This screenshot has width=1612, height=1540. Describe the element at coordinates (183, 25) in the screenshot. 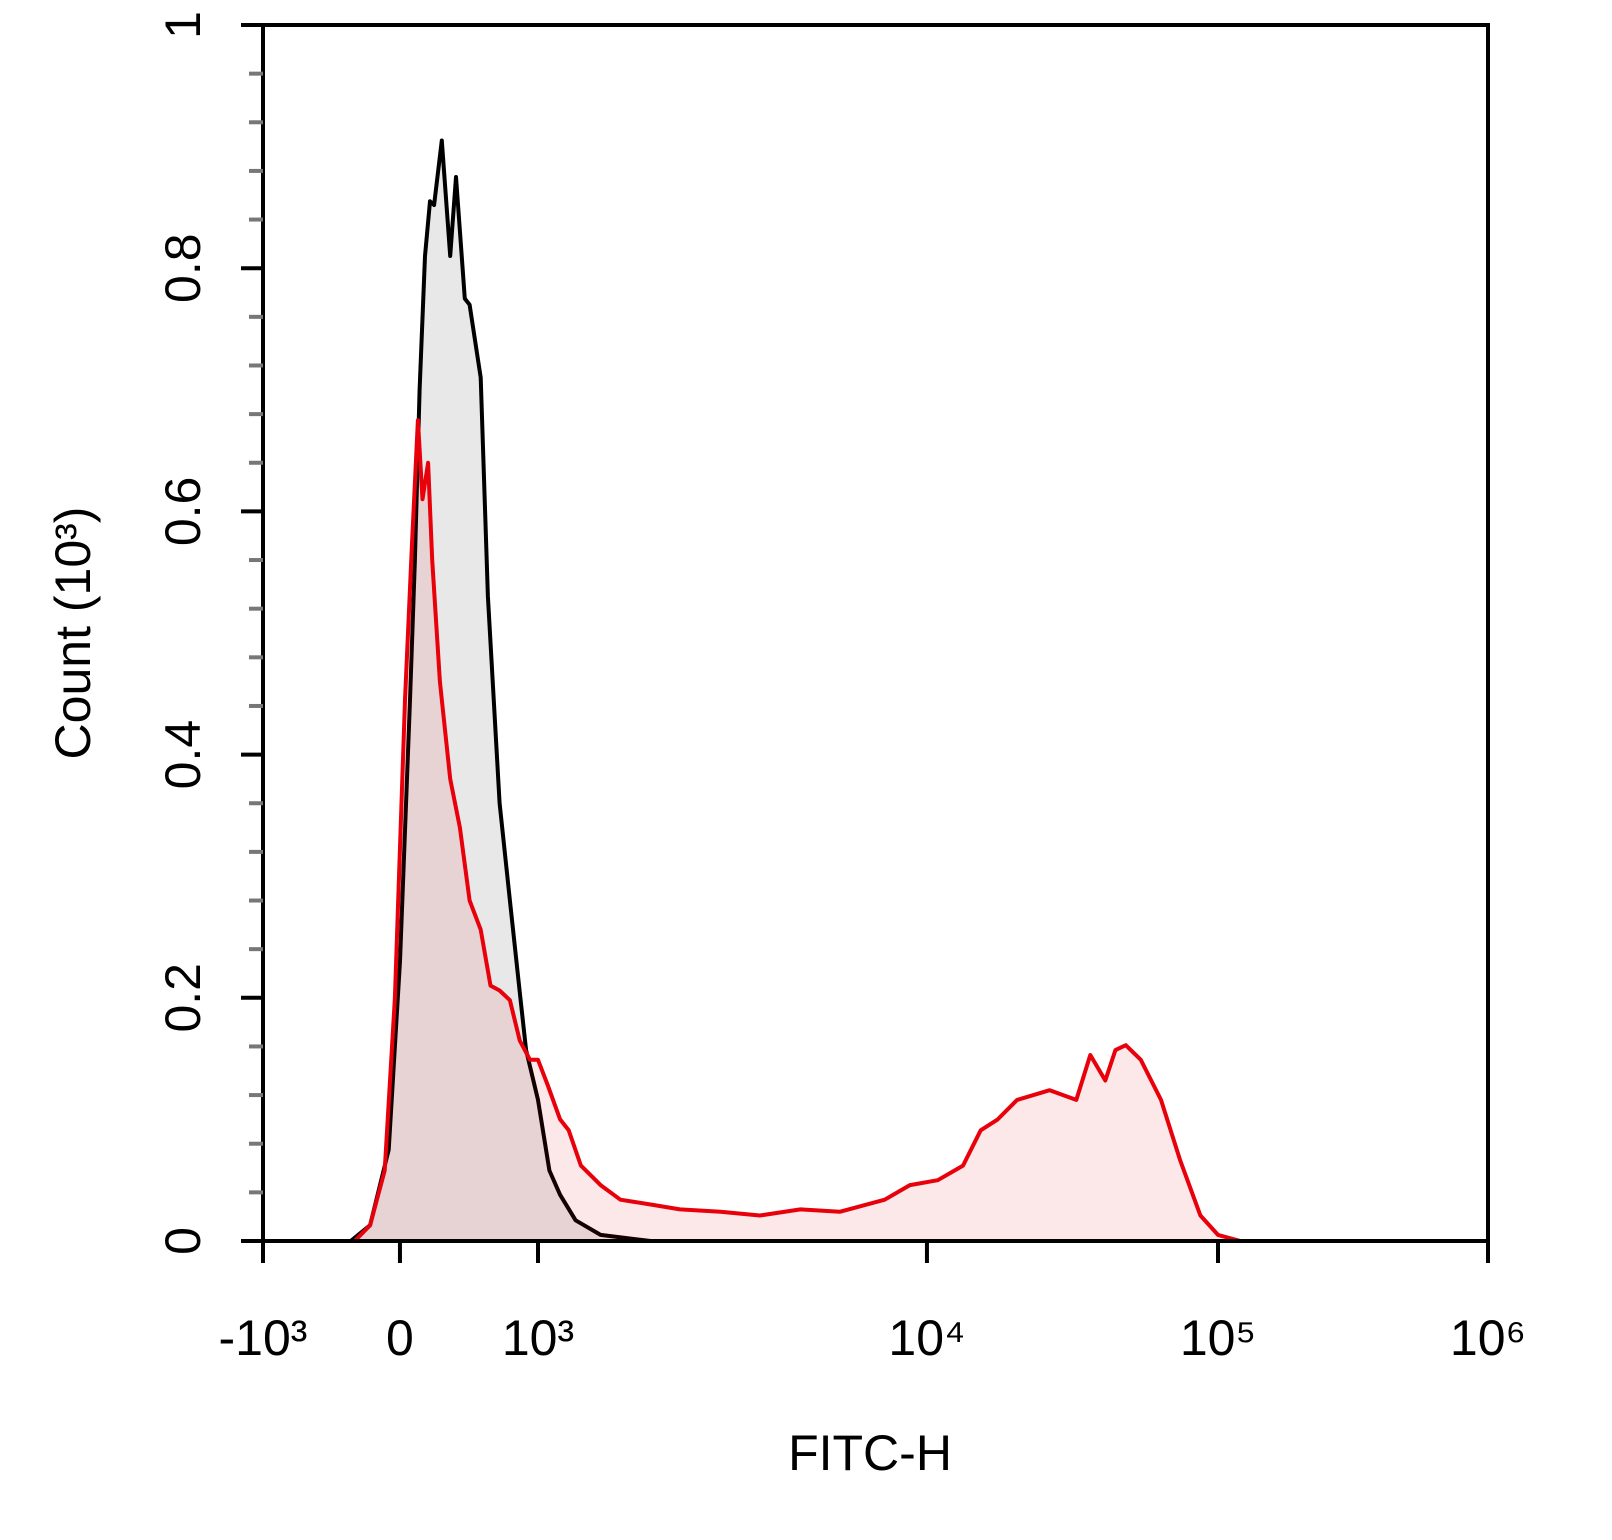

I see `y-tick-label: 1` at that location.